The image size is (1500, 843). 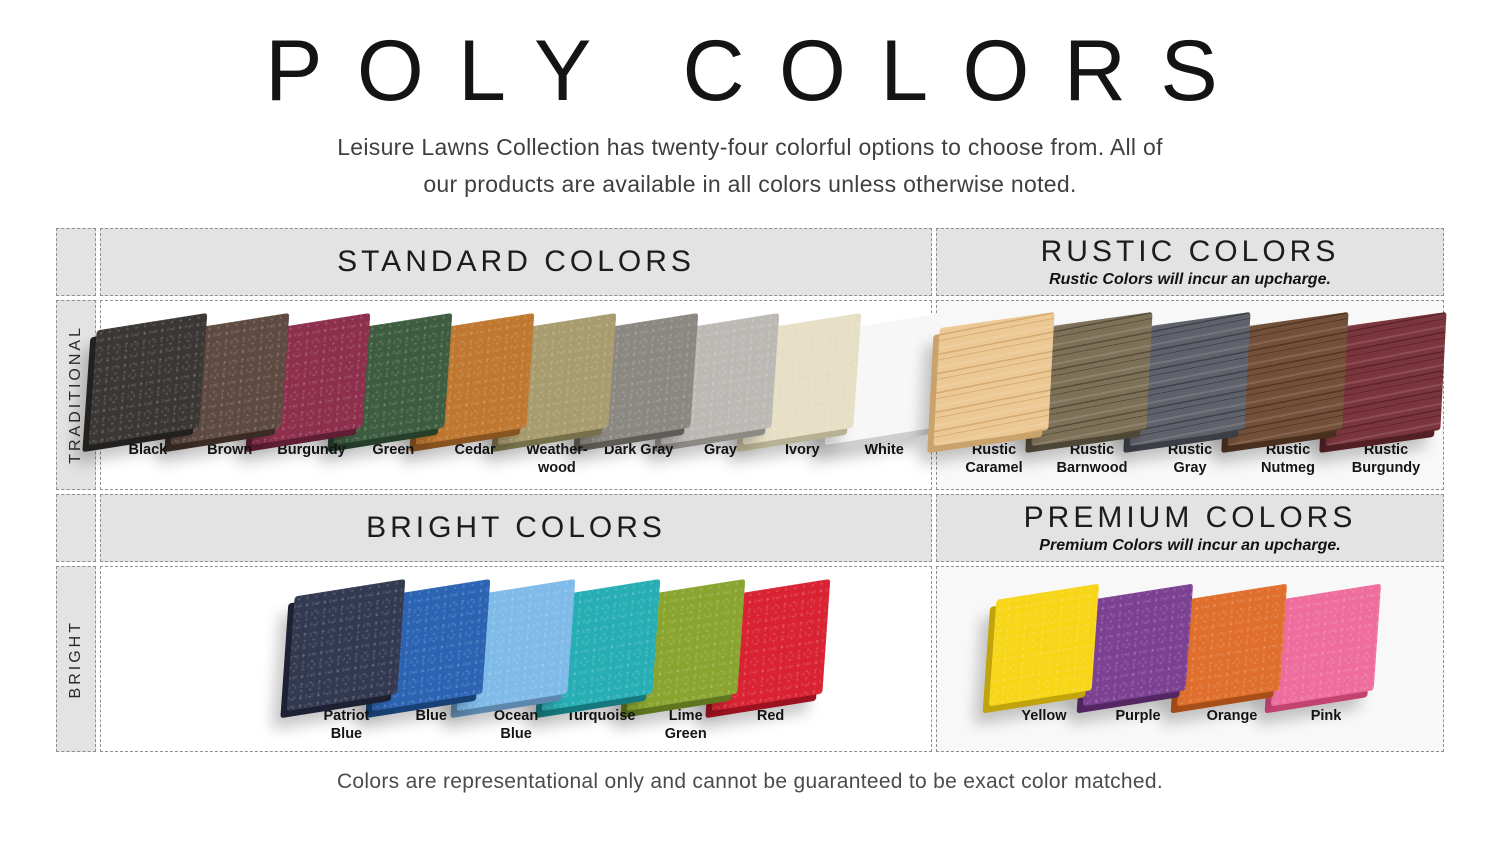 I want to click on premium-colors-panel: Yellow Purple Orange Pink, so click(x=1190, y=658).